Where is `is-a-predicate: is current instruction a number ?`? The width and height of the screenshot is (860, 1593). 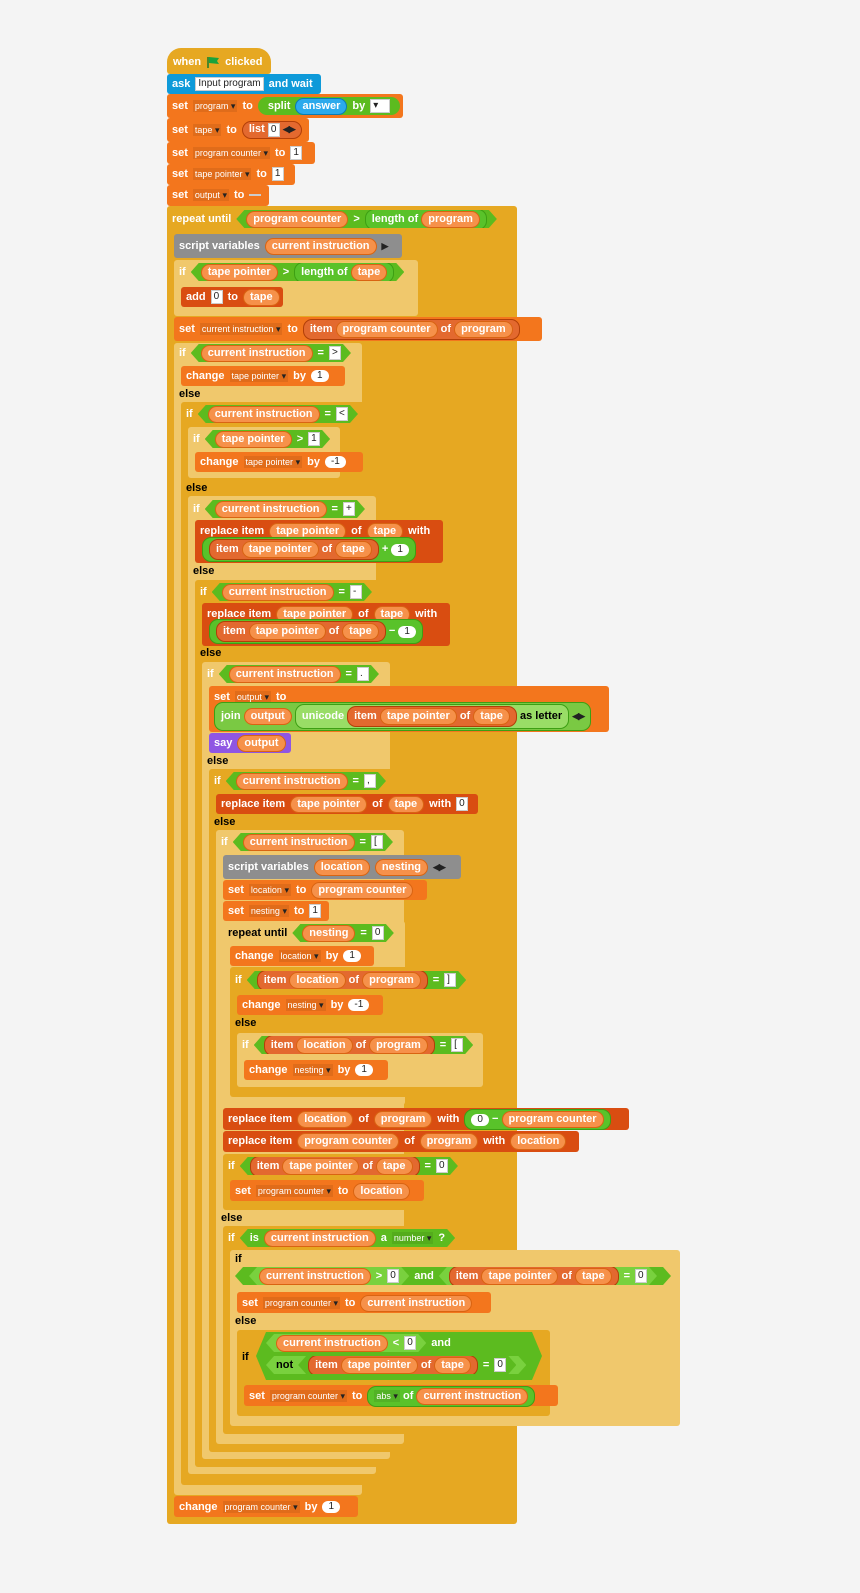
is-a-predicate: is current instruction a number ? is located at coordinates (347, 1238).